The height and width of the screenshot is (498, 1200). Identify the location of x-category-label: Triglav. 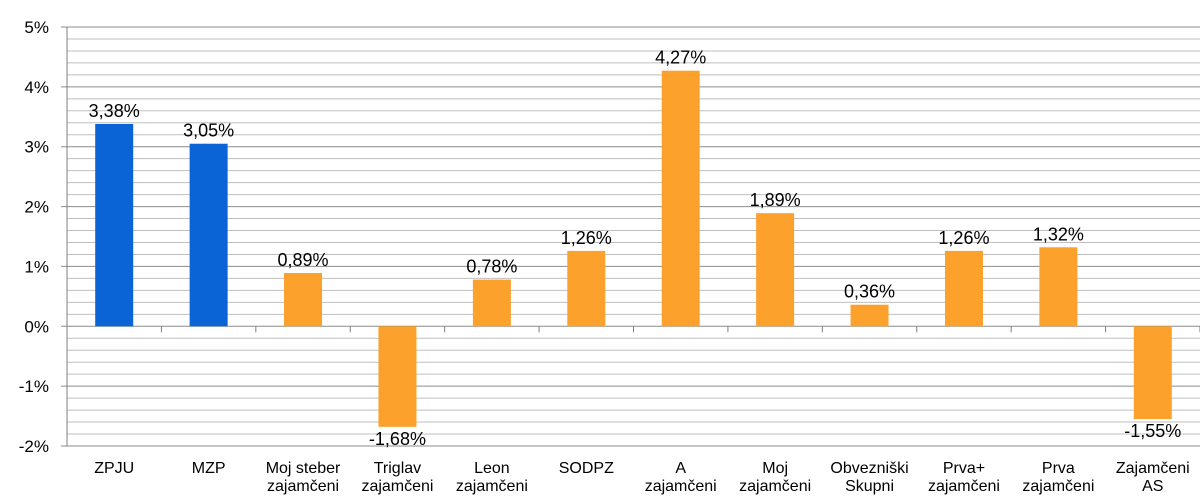
(397, 468).